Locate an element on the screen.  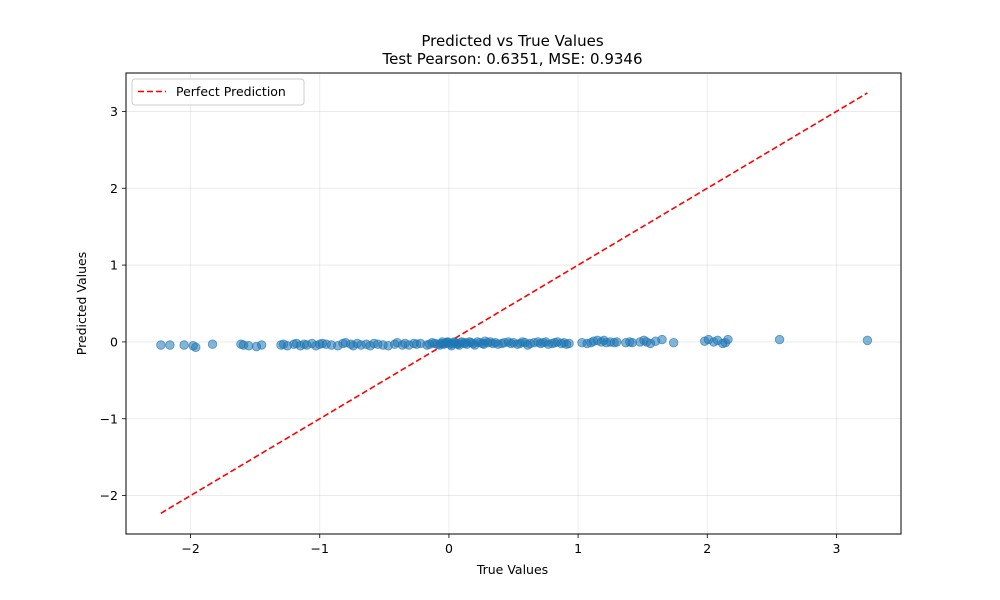
y-tick-label: 0 is located at coordinates (114, 341).